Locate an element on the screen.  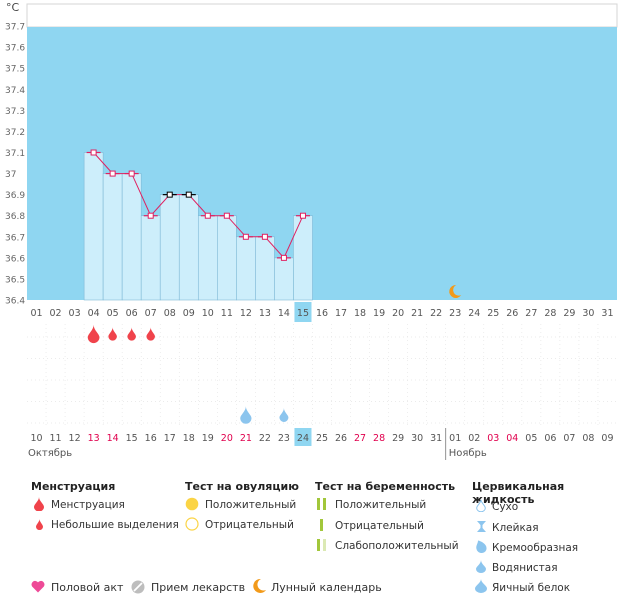
y-tick-label: 37.1 is located at coordinates (15, 154).